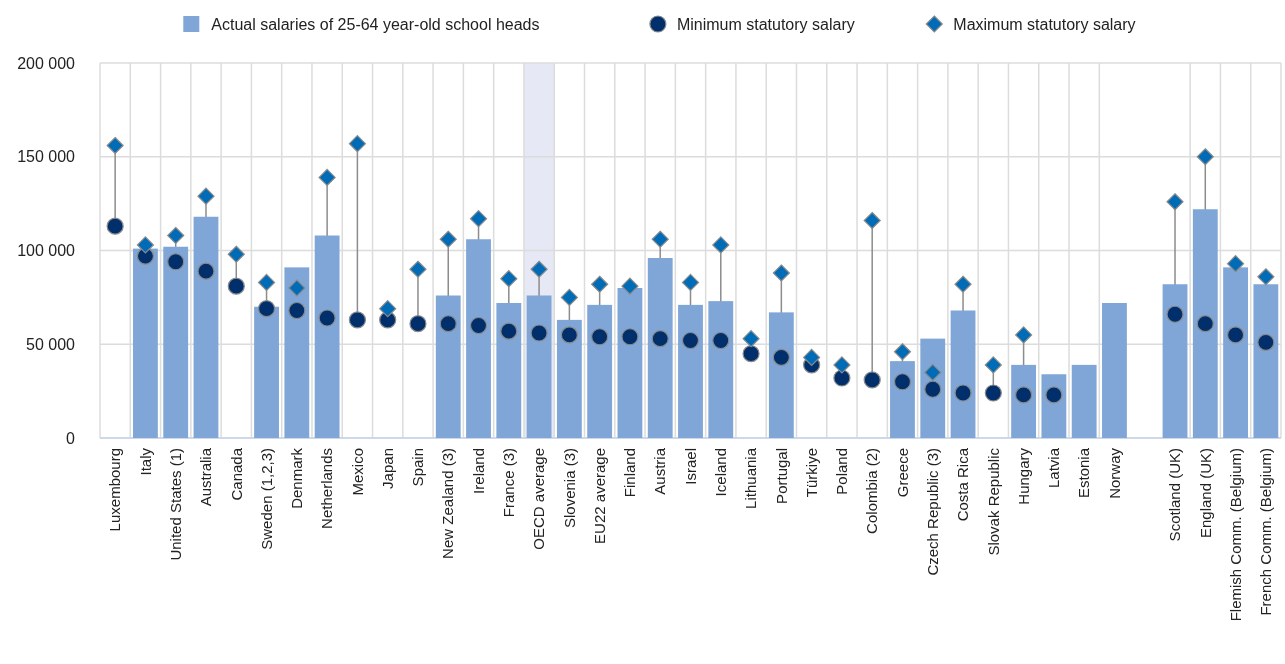  What do you see at coordinates (1114, 473) in the screenshot?
I see `x-tick-label: Norway` at bounding box center [1114, 473].